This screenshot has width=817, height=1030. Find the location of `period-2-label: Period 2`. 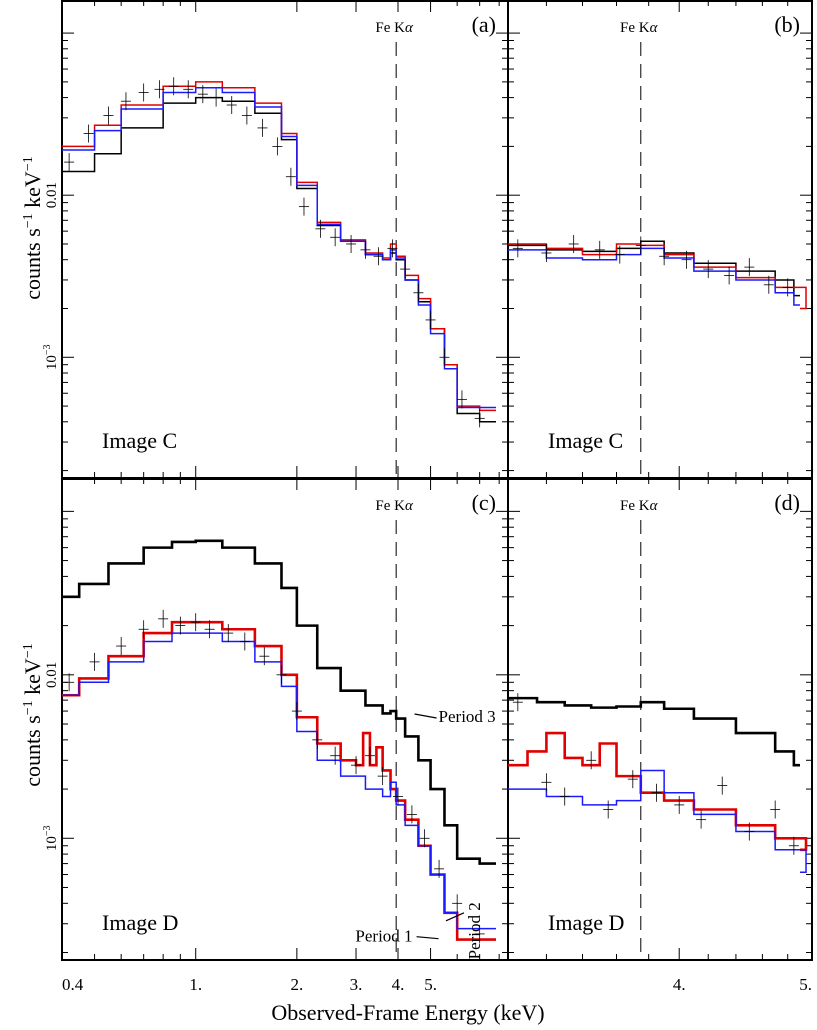

period-2-label: Period 2 is located at coordinates (474, 930).